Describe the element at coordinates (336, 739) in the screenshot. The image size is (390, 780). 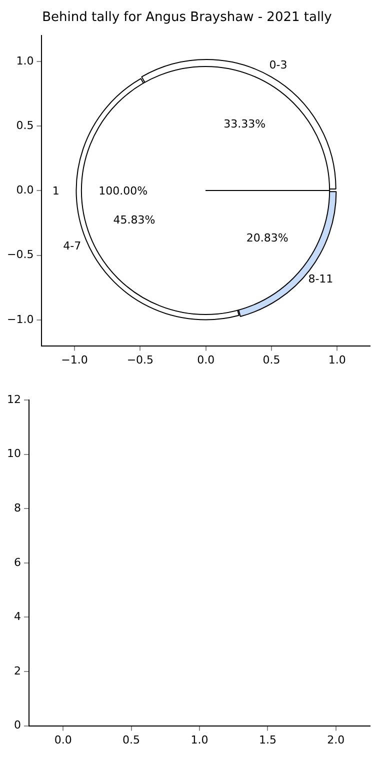
I see `x-tick-label: 2.0` at that location.